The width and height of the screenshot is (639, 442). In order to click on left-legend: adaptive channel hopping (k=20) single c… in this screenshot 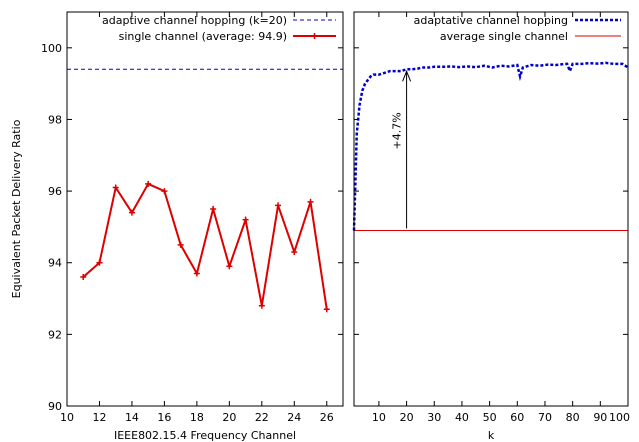, I will do `click(219, 28)`.